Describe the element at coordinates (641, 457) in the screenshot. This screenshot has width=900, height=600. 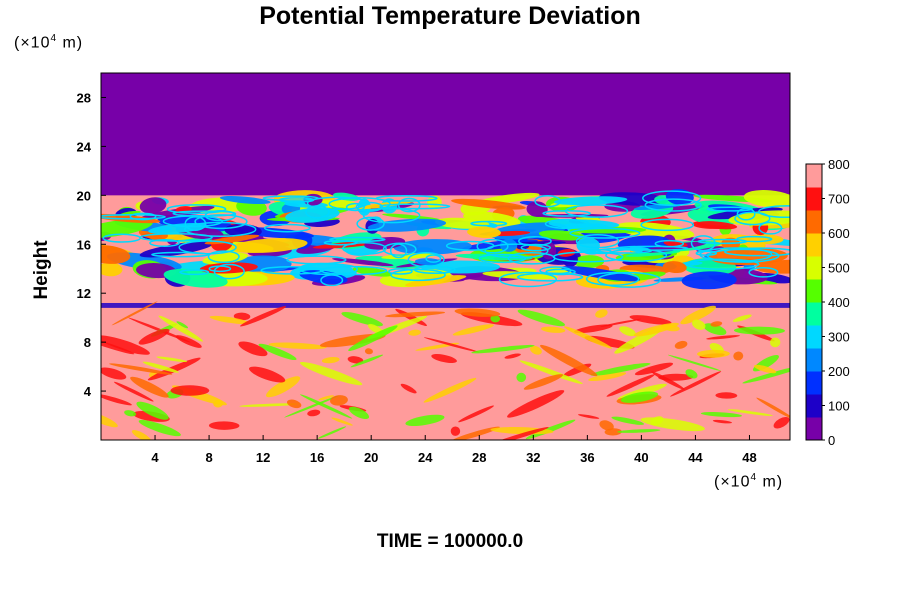
I see `x-tick-label: 40` at that location.